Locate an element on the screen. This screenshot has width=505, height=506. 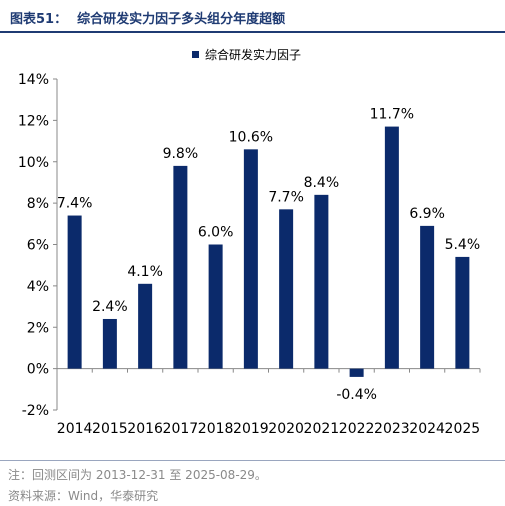
x-tick-label-2025: 2025 is located at coordinates (463, 429).